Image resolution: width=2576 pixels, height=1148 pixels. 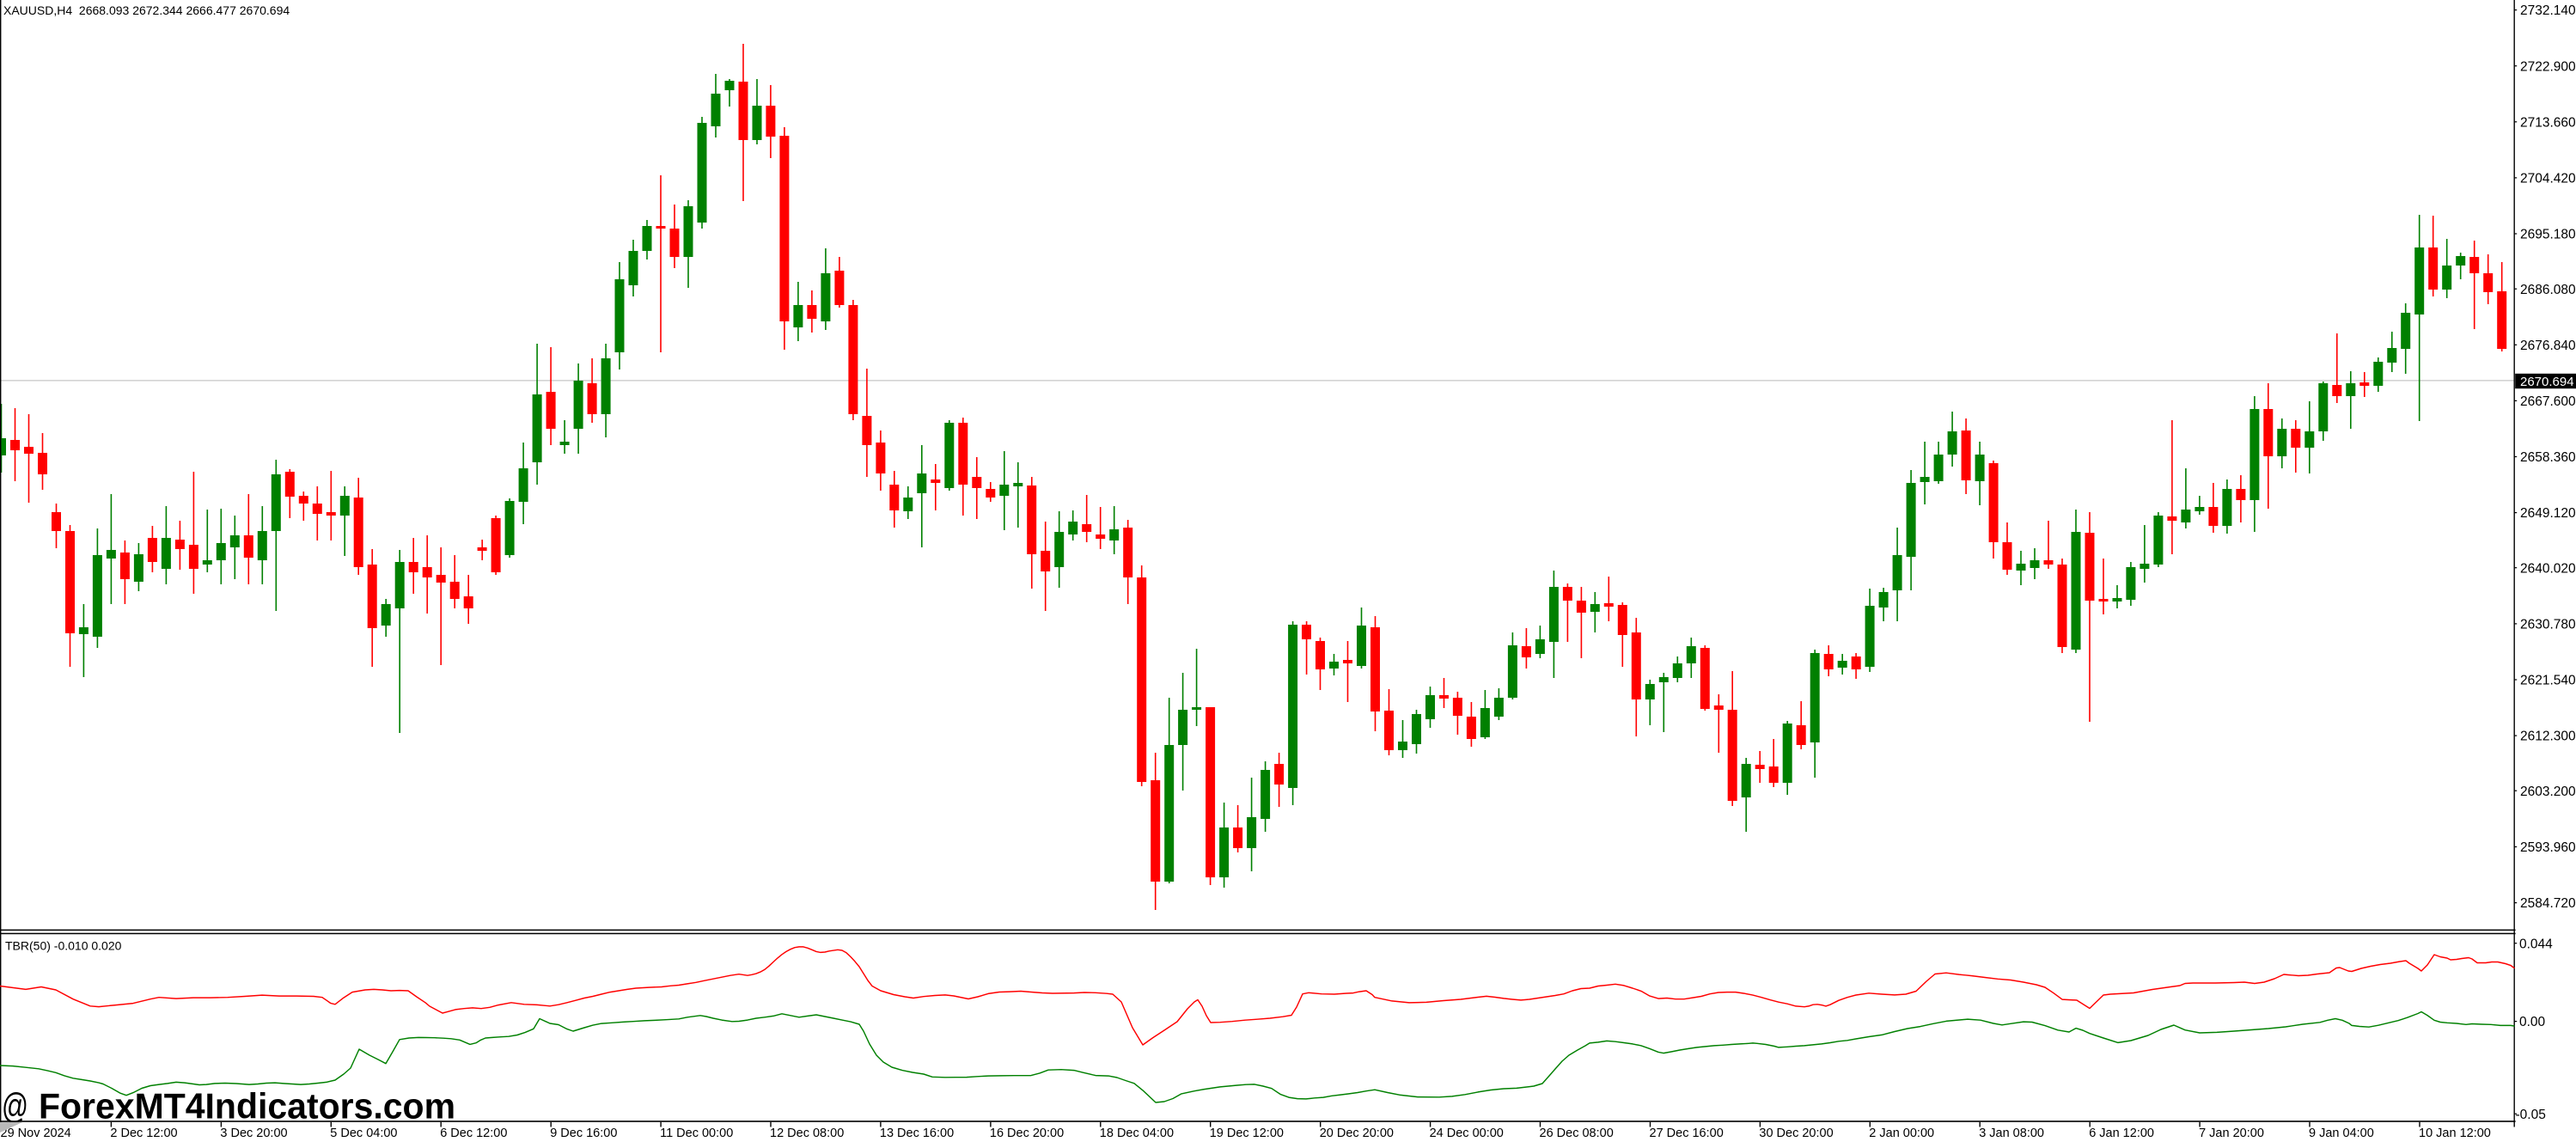 What do you see at coordinates (2548, 847) in the screenshot?
I see `svg-text: 2593.960` at bounding box center [2548, 847].